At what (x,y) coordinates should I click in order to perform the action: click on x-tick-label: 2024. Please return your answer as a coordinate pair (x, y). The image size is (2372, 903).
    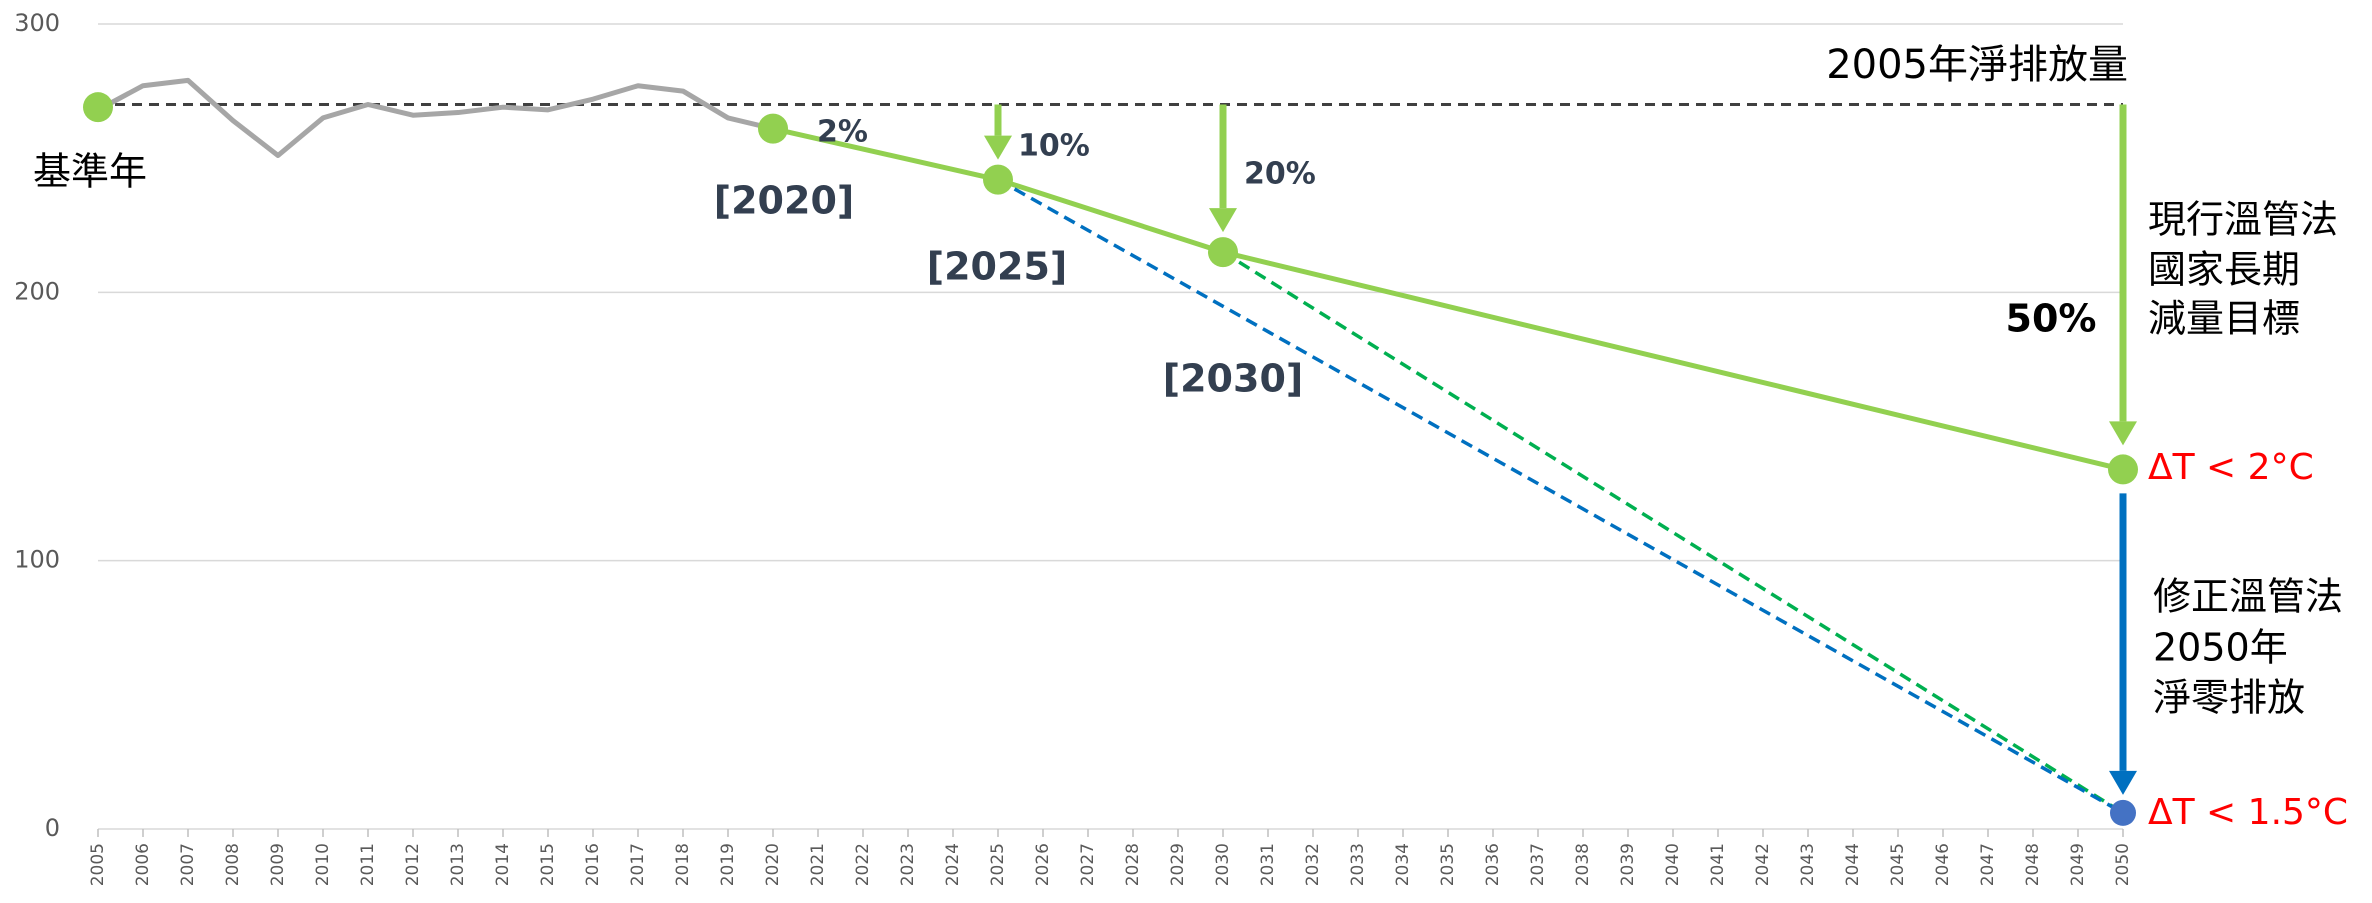
    Looking at the image, I should click on (953, 864).